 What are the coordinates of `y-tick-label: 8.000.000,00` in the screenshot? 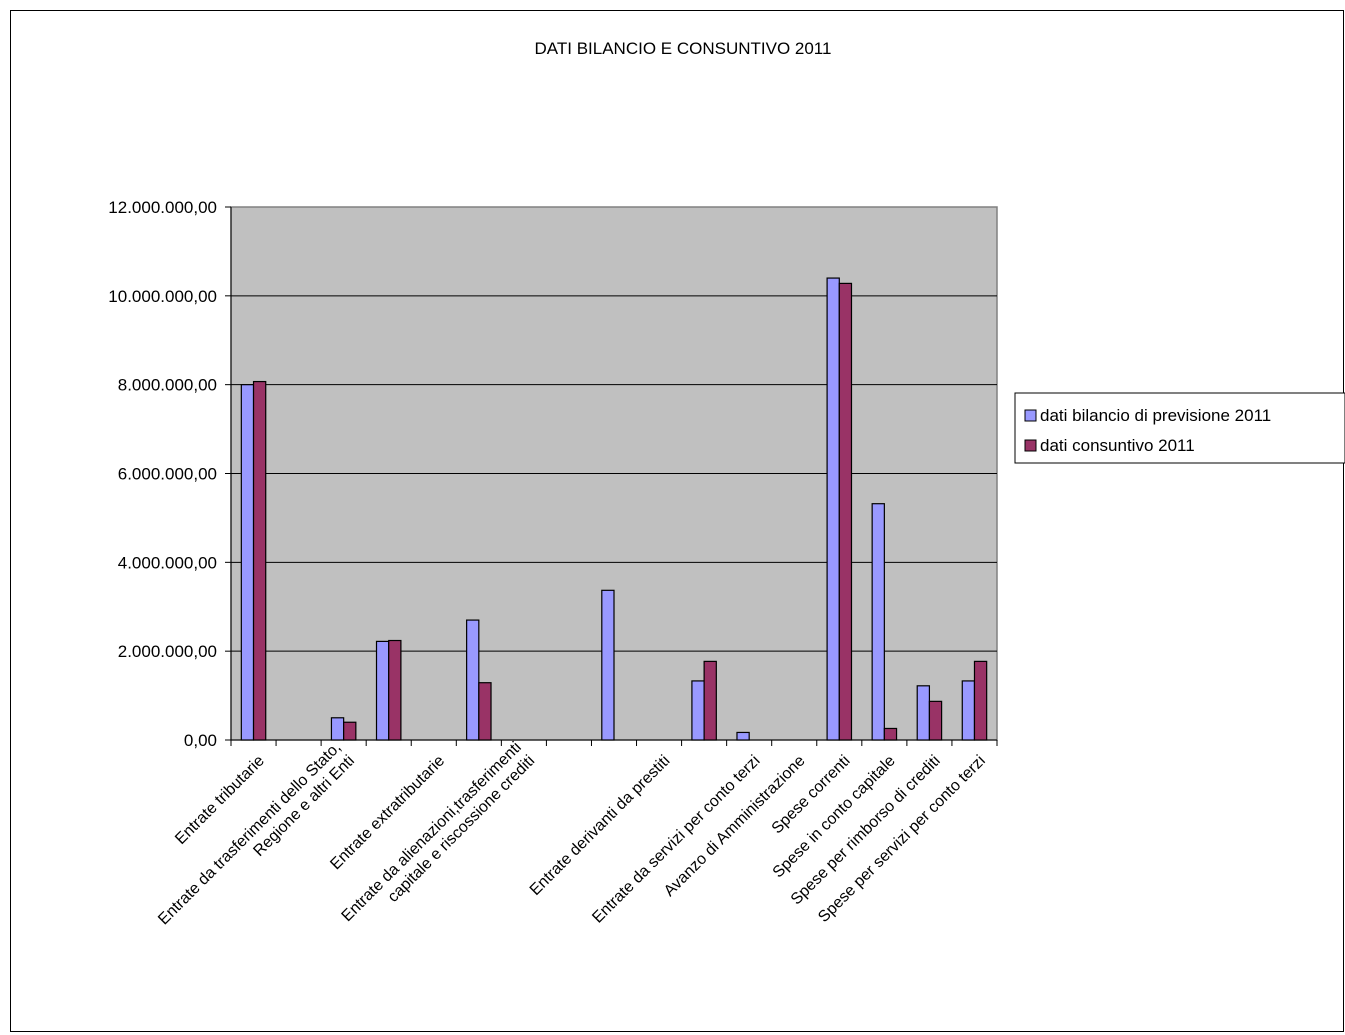 It's located at (167, 385).